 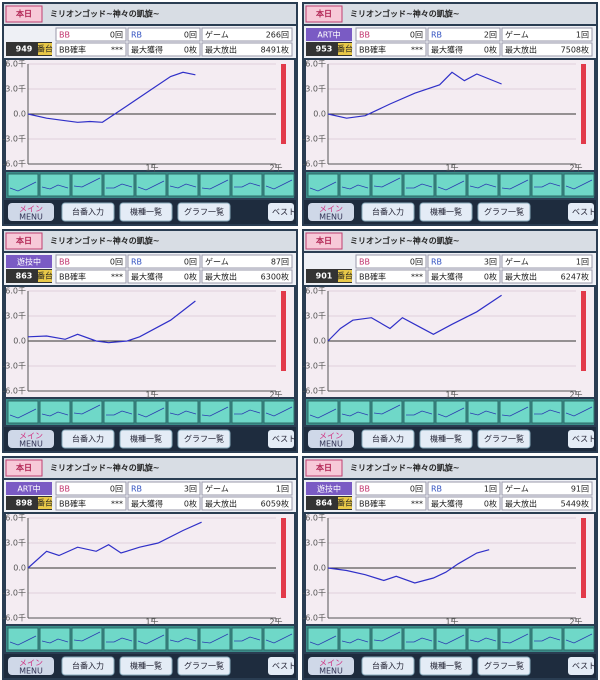 I want to click on info-value: 87回, so click(x=280, y=262).